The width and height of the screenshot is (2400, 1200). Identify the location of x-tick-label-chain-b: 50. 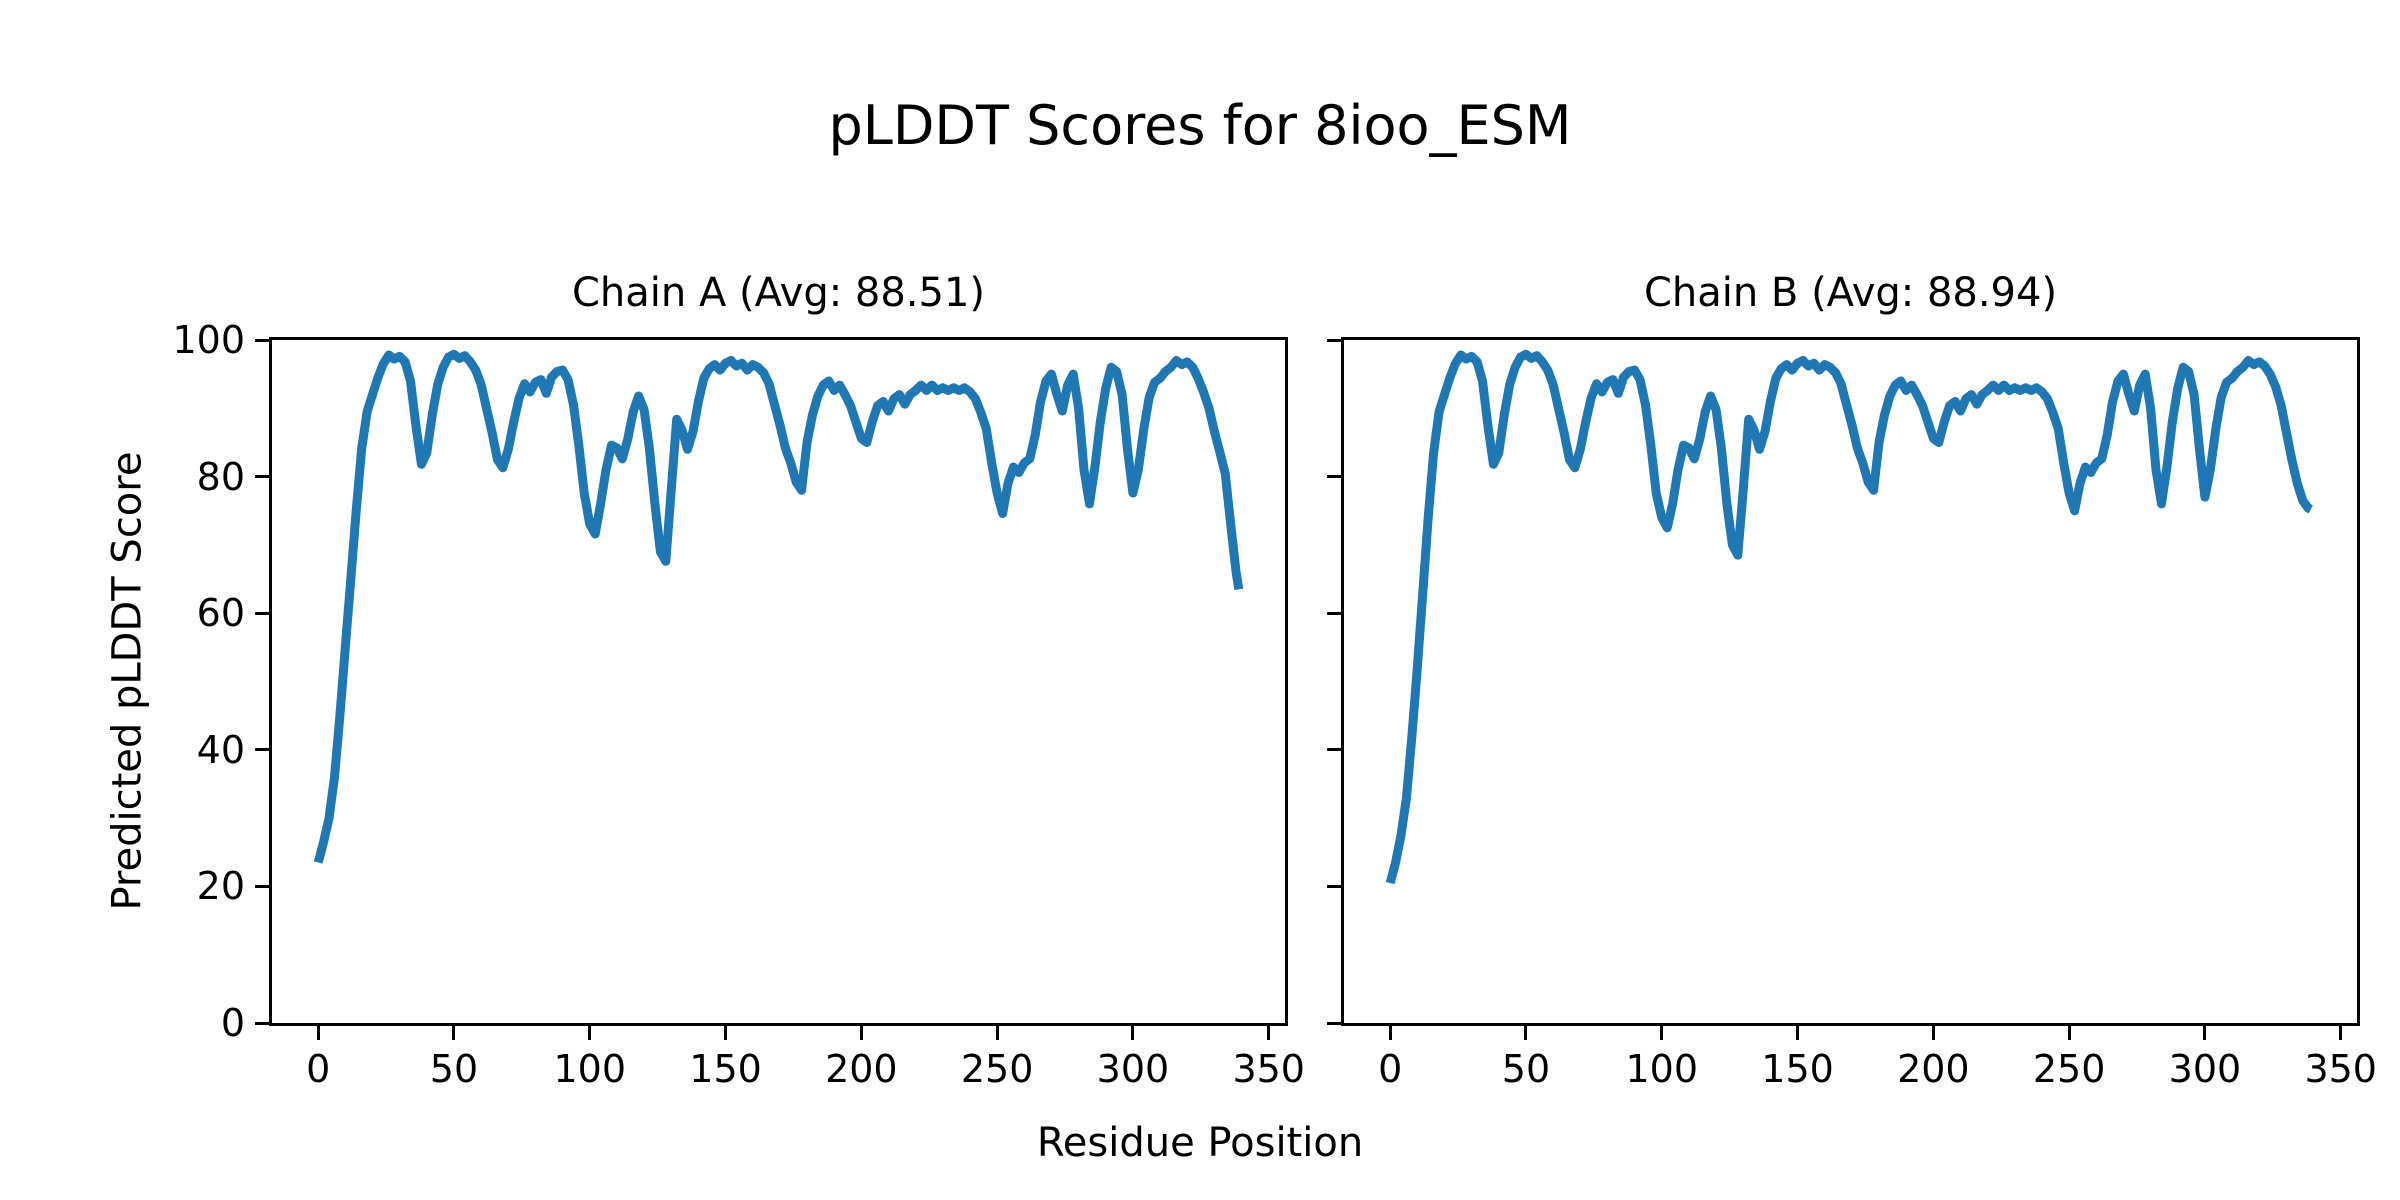
(1526, 1069).